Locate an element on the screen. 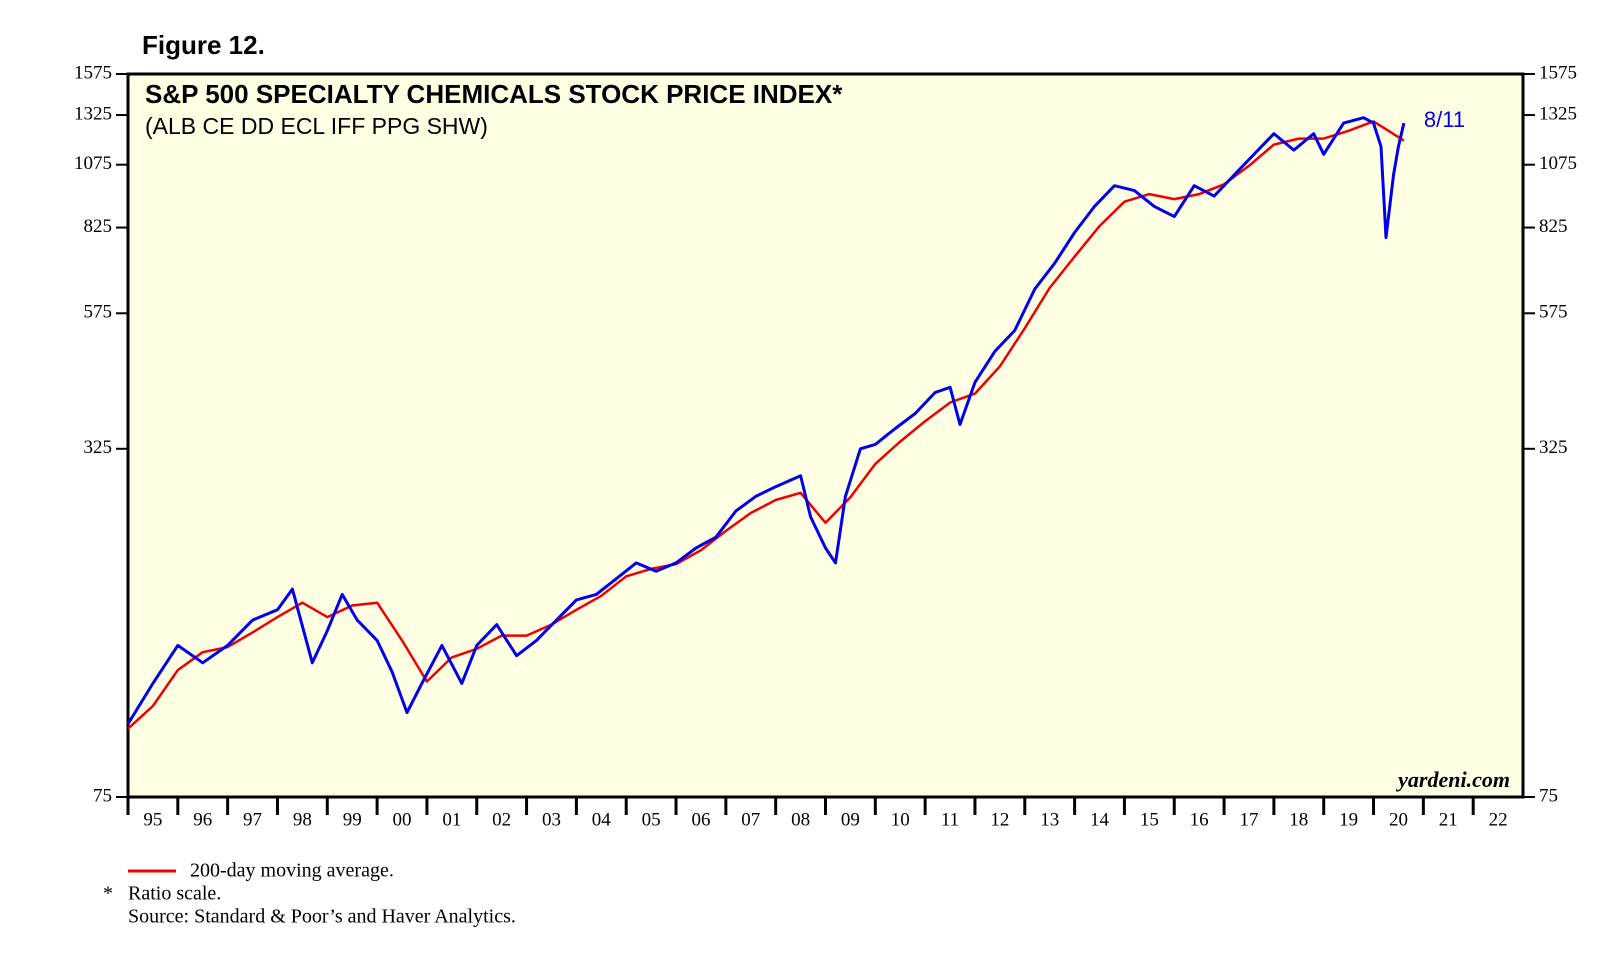  x-tick-label: 95 is located at coordinates (152, 819).